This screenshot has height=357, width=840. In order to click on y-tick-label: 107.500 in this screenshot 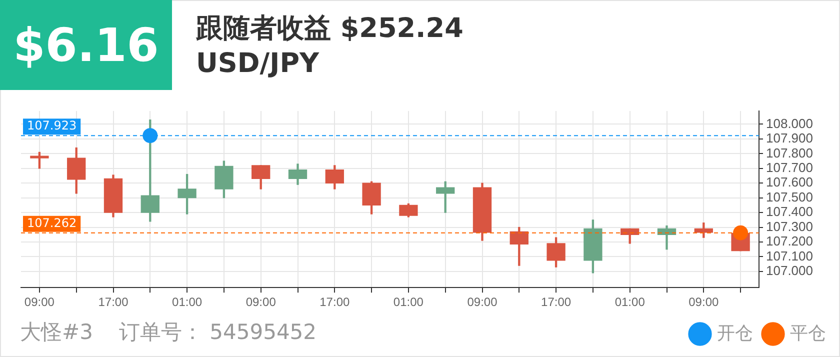, I will do `click(789, 196)`.